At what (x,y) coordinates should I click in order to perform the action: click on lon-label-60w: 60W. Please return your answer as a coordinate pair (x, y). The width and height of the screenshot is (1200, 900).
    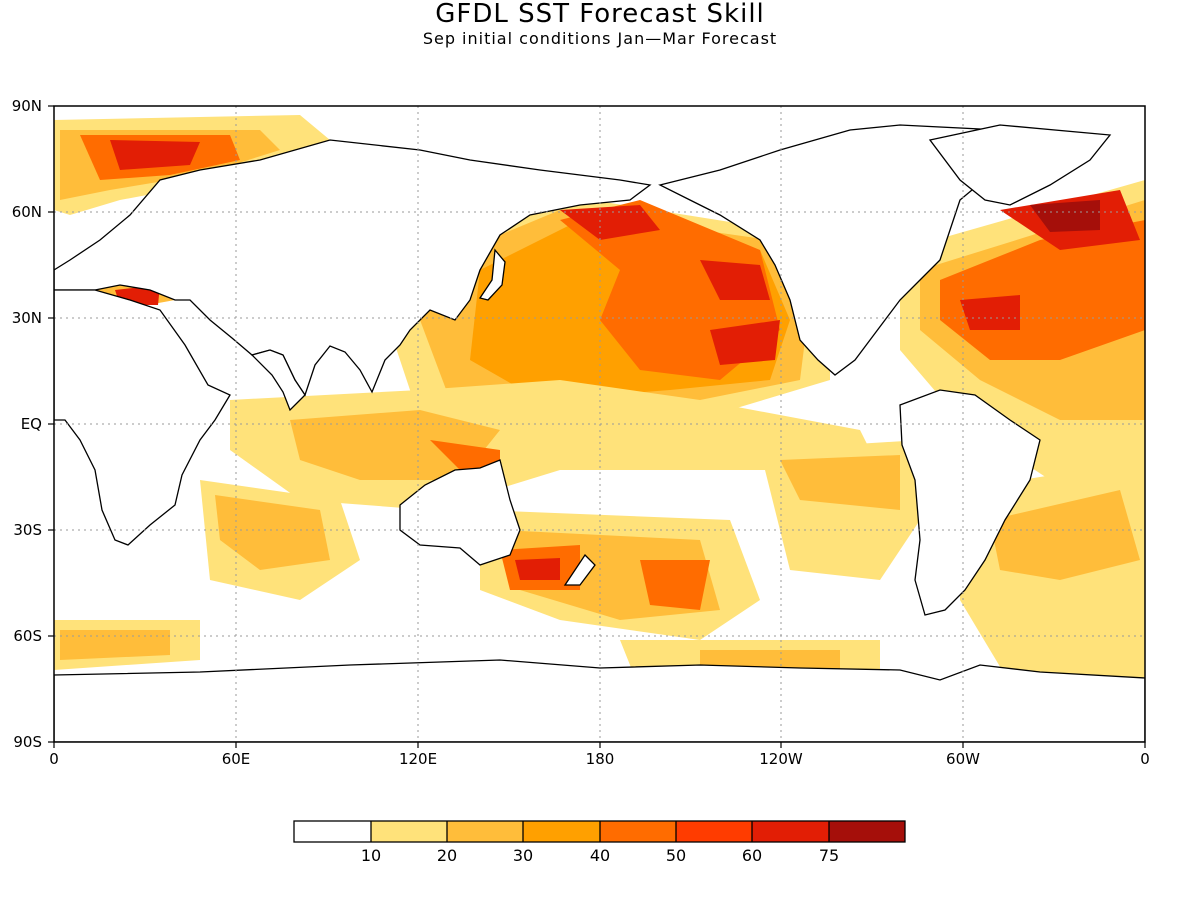
    Looking at the image, I should click on (963, 759).